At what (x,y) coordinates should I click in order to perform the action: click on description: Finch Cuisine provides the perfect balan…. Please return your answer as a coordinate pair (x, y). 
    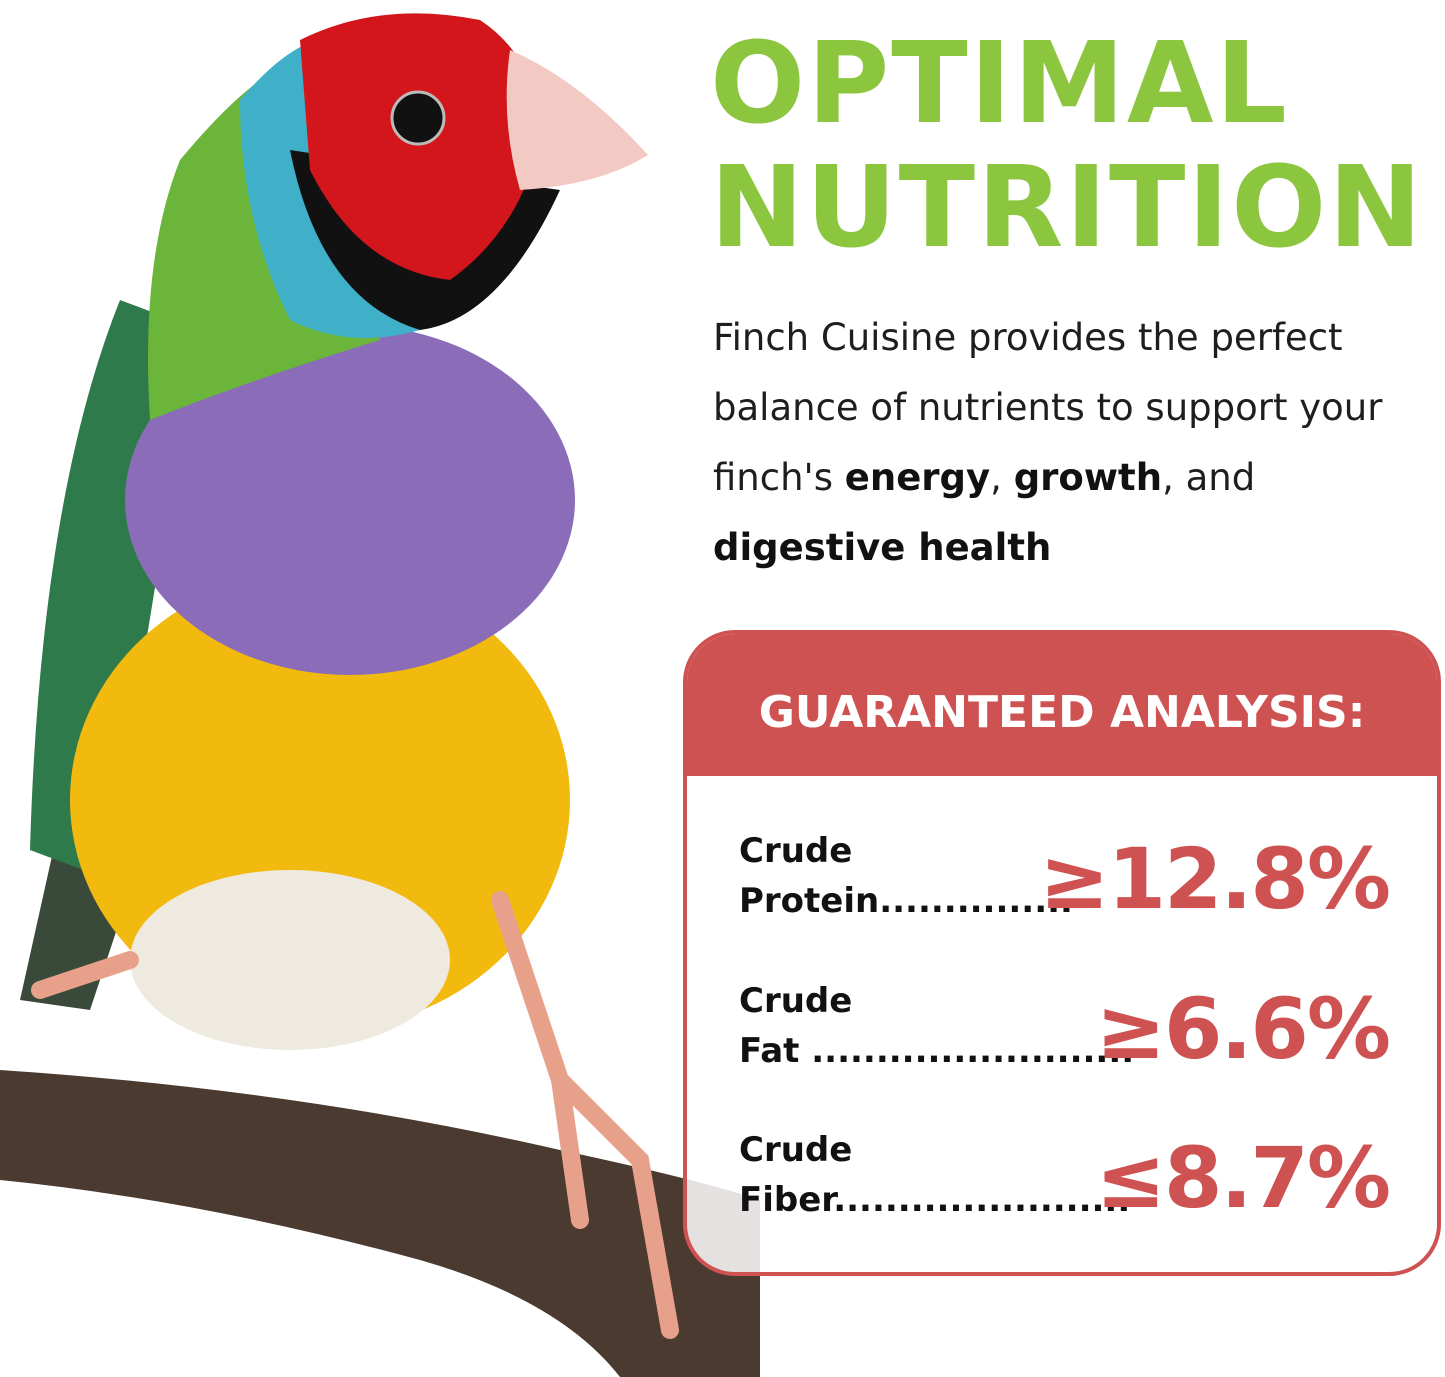
    Looking at the image, I should click on (1073, 443).